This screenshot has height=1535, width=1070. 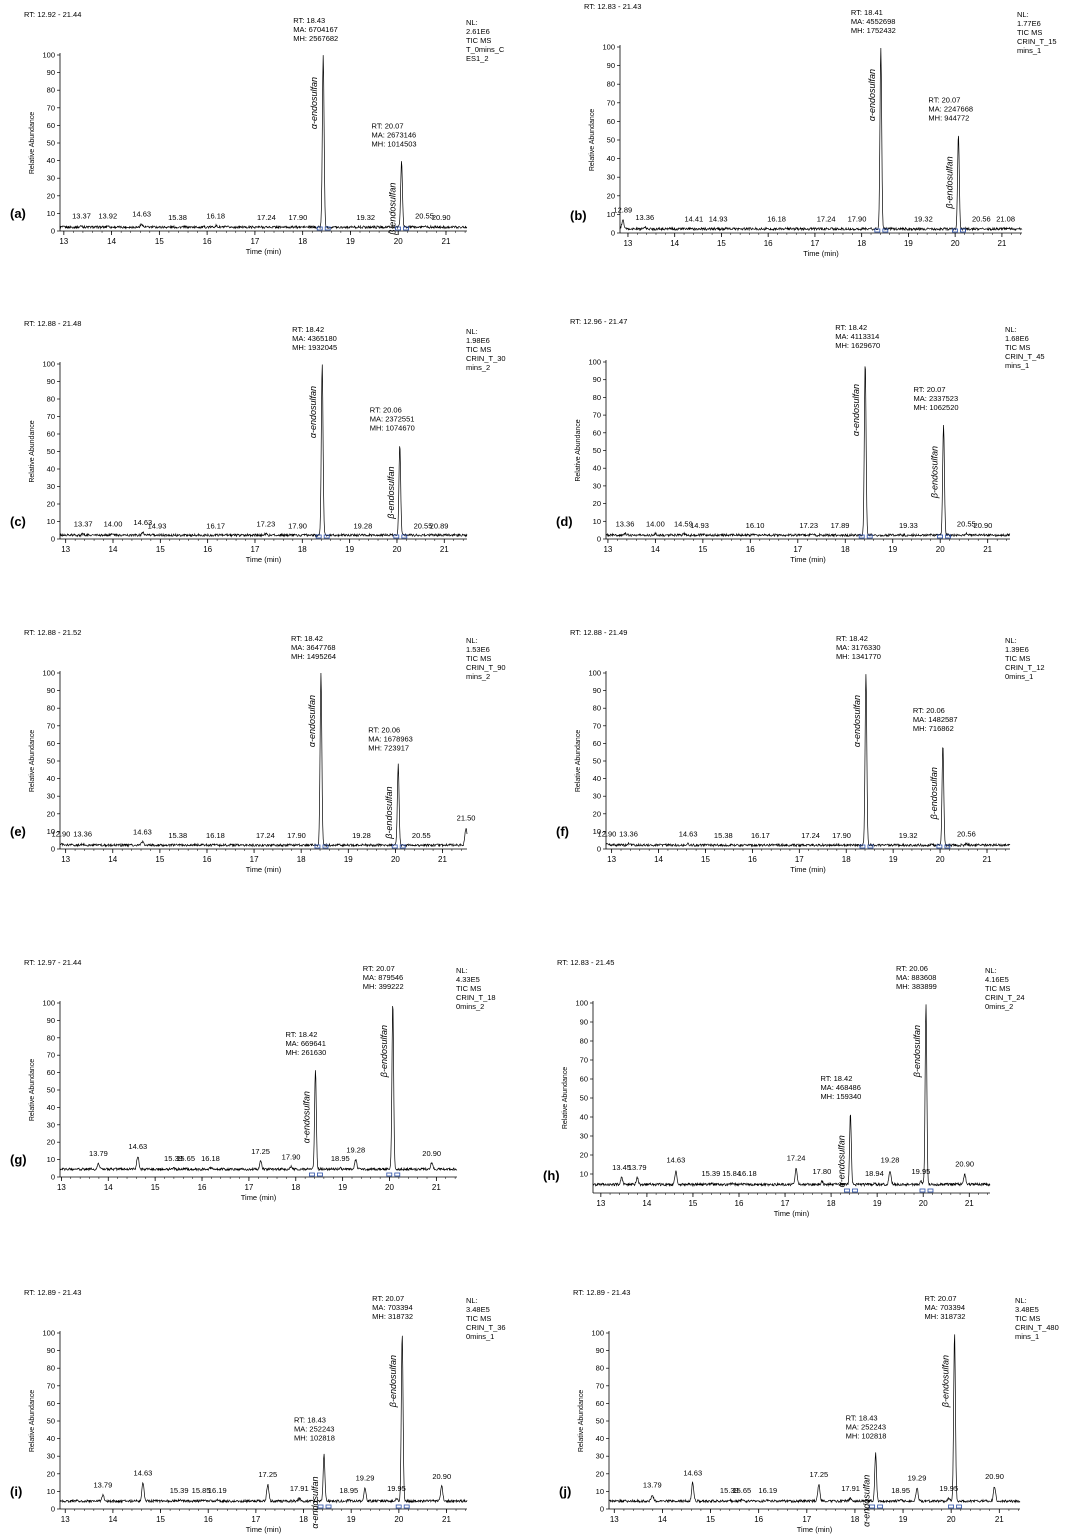 I want to click on nl-info-line: CRIN_T_36, so click(x=486, y=1327).